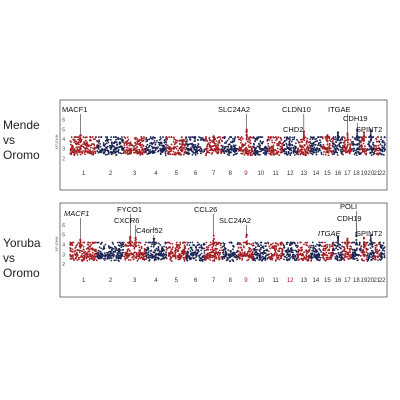 The height and width of the screenshot is (400, 400). What do you see at coordinates (9, 140) in the screenshot?
I see `population-label-line: vs` at bounding box center [9, 140].